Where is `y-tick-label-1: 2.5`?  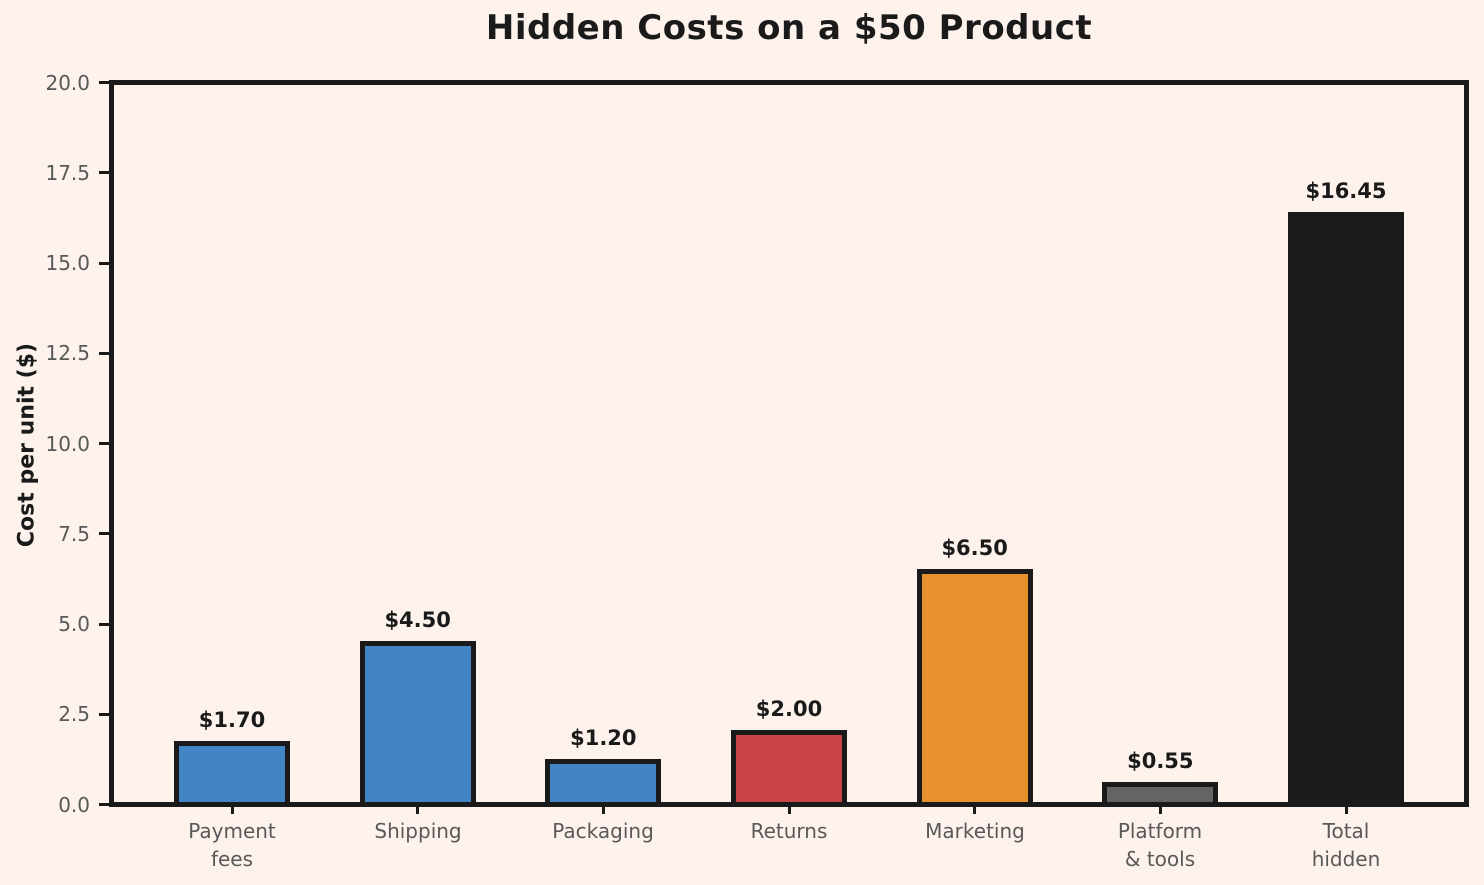
y-tick-label-1: 2.5 is located at coordinates (74, 714).